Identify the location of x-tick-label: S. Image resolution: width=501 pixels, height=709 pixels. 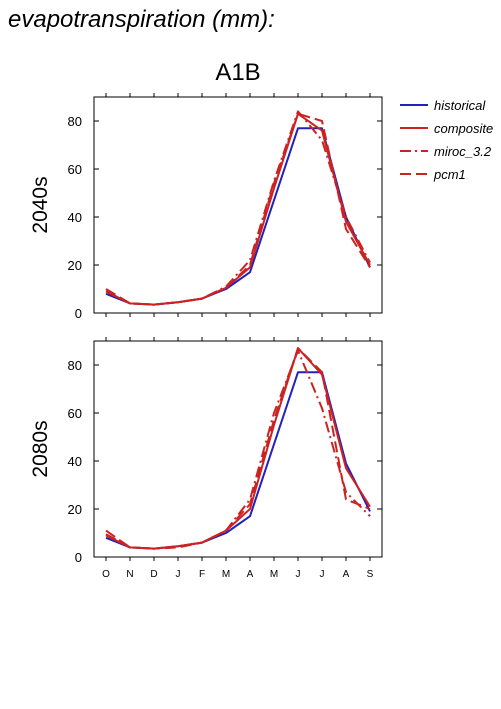
(370, 574).